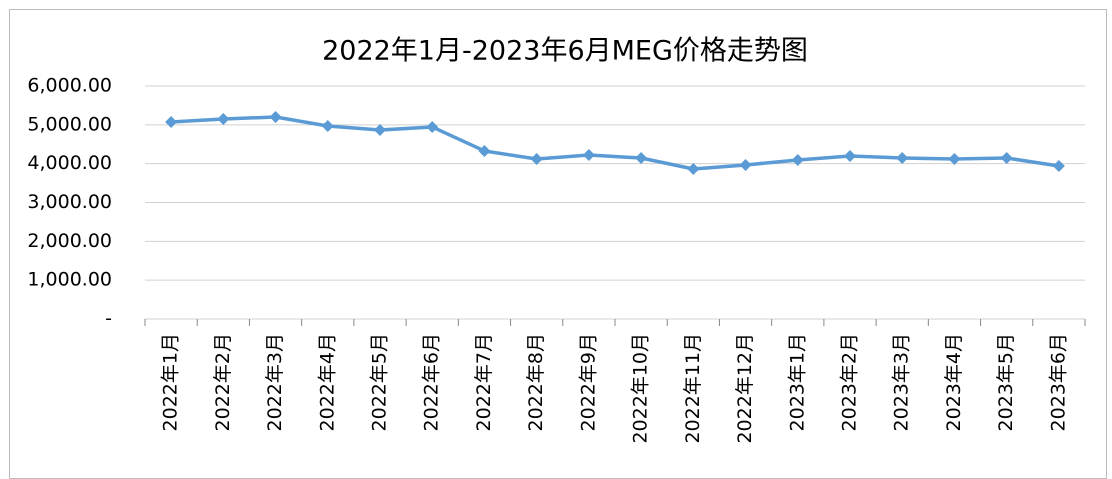 This screenshot has height=479, width=1112. I want to click on y-tick-label: 5,000.00, so click(69, 124).